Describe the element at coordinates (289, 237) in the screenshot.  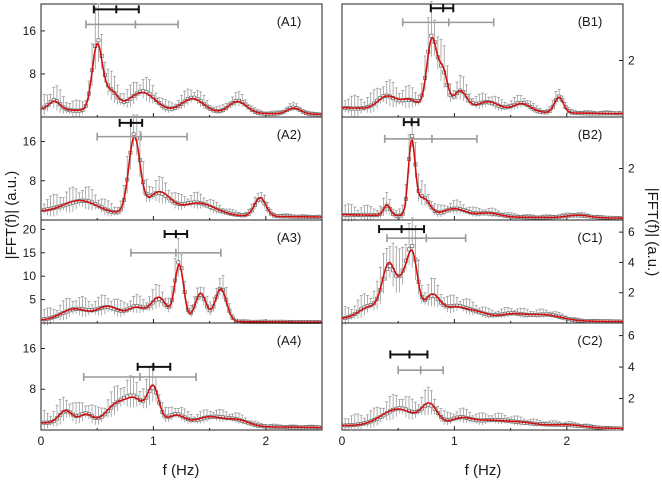
I see `panel-label: (A3)` at that location.